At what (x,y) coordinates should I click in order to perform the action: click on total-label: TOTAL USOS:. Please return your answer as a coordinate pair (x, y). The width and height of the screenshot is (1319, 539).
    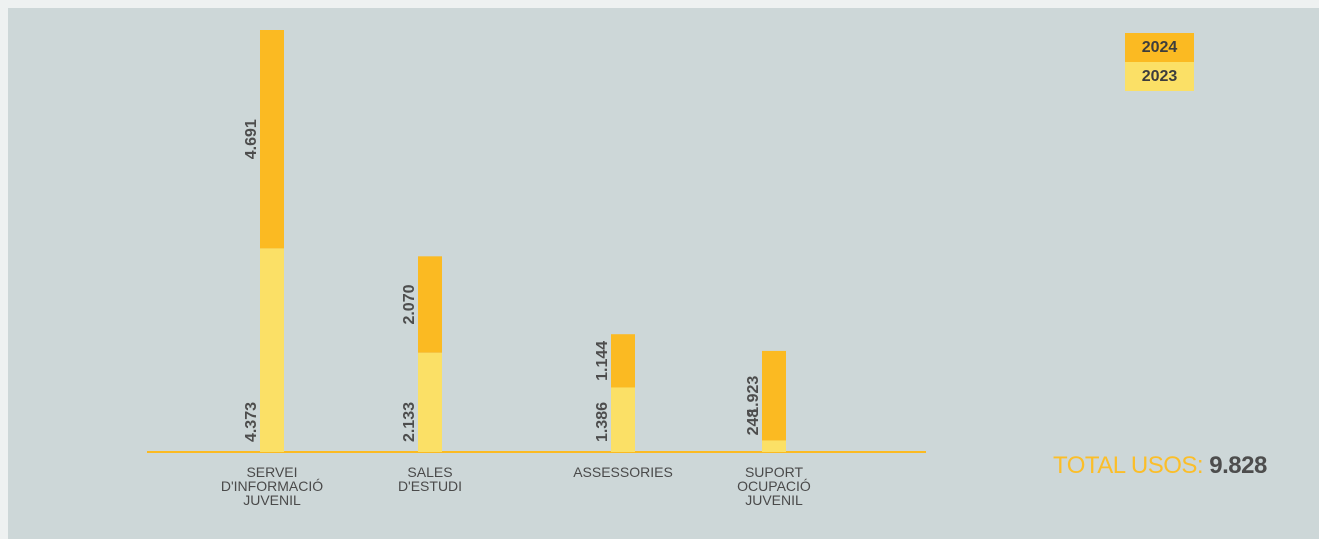
    Looking at the image, I should click on (1128, 465).